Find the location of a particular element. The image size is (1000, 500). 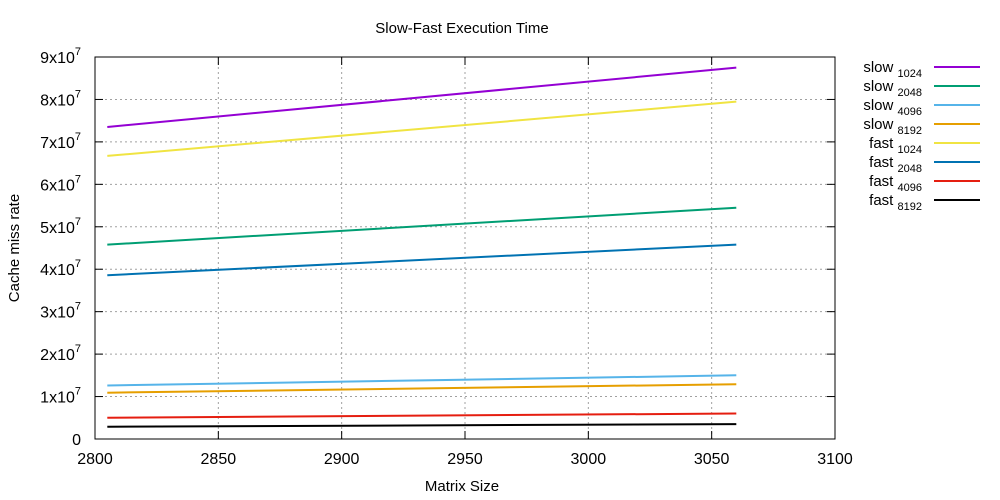

y-tick-label: 7x10⁷ is located at coordinates (60, 141).